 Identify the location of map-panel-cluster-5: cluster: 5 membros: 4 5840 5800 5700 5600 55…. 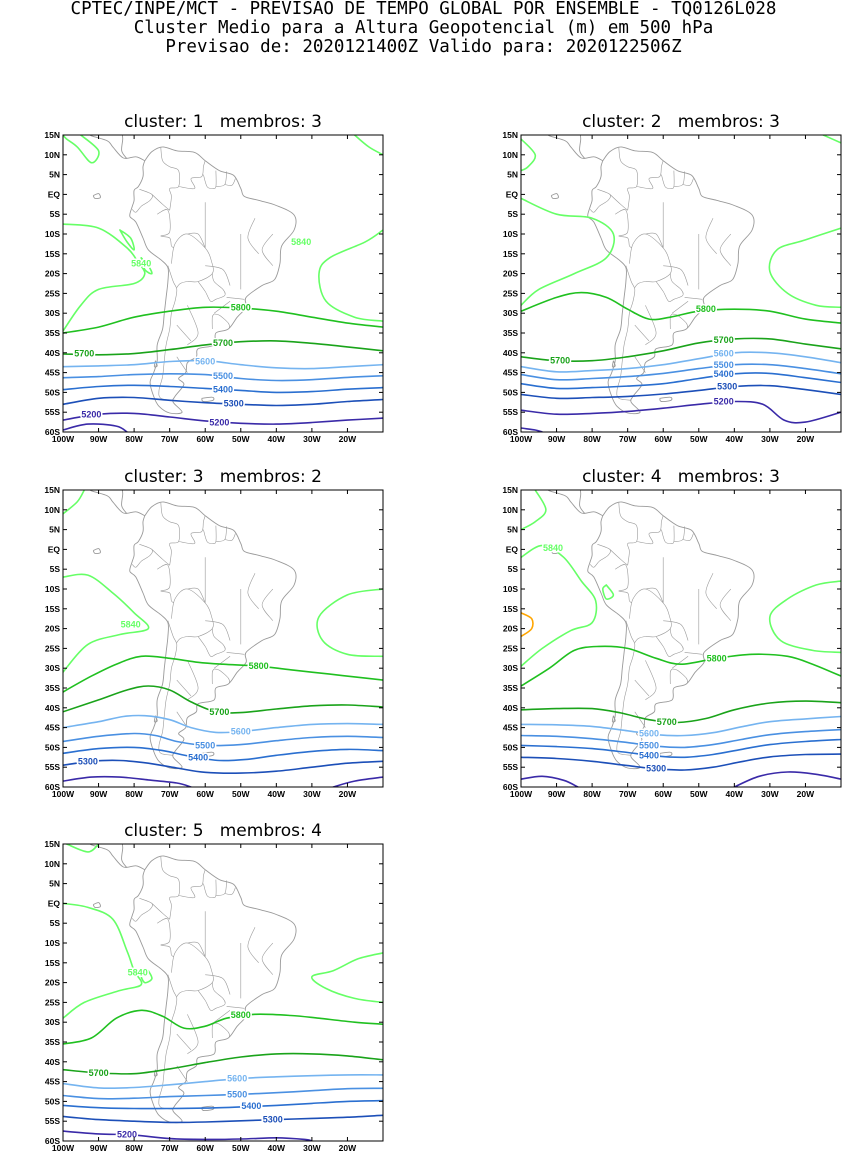
(195, 993).